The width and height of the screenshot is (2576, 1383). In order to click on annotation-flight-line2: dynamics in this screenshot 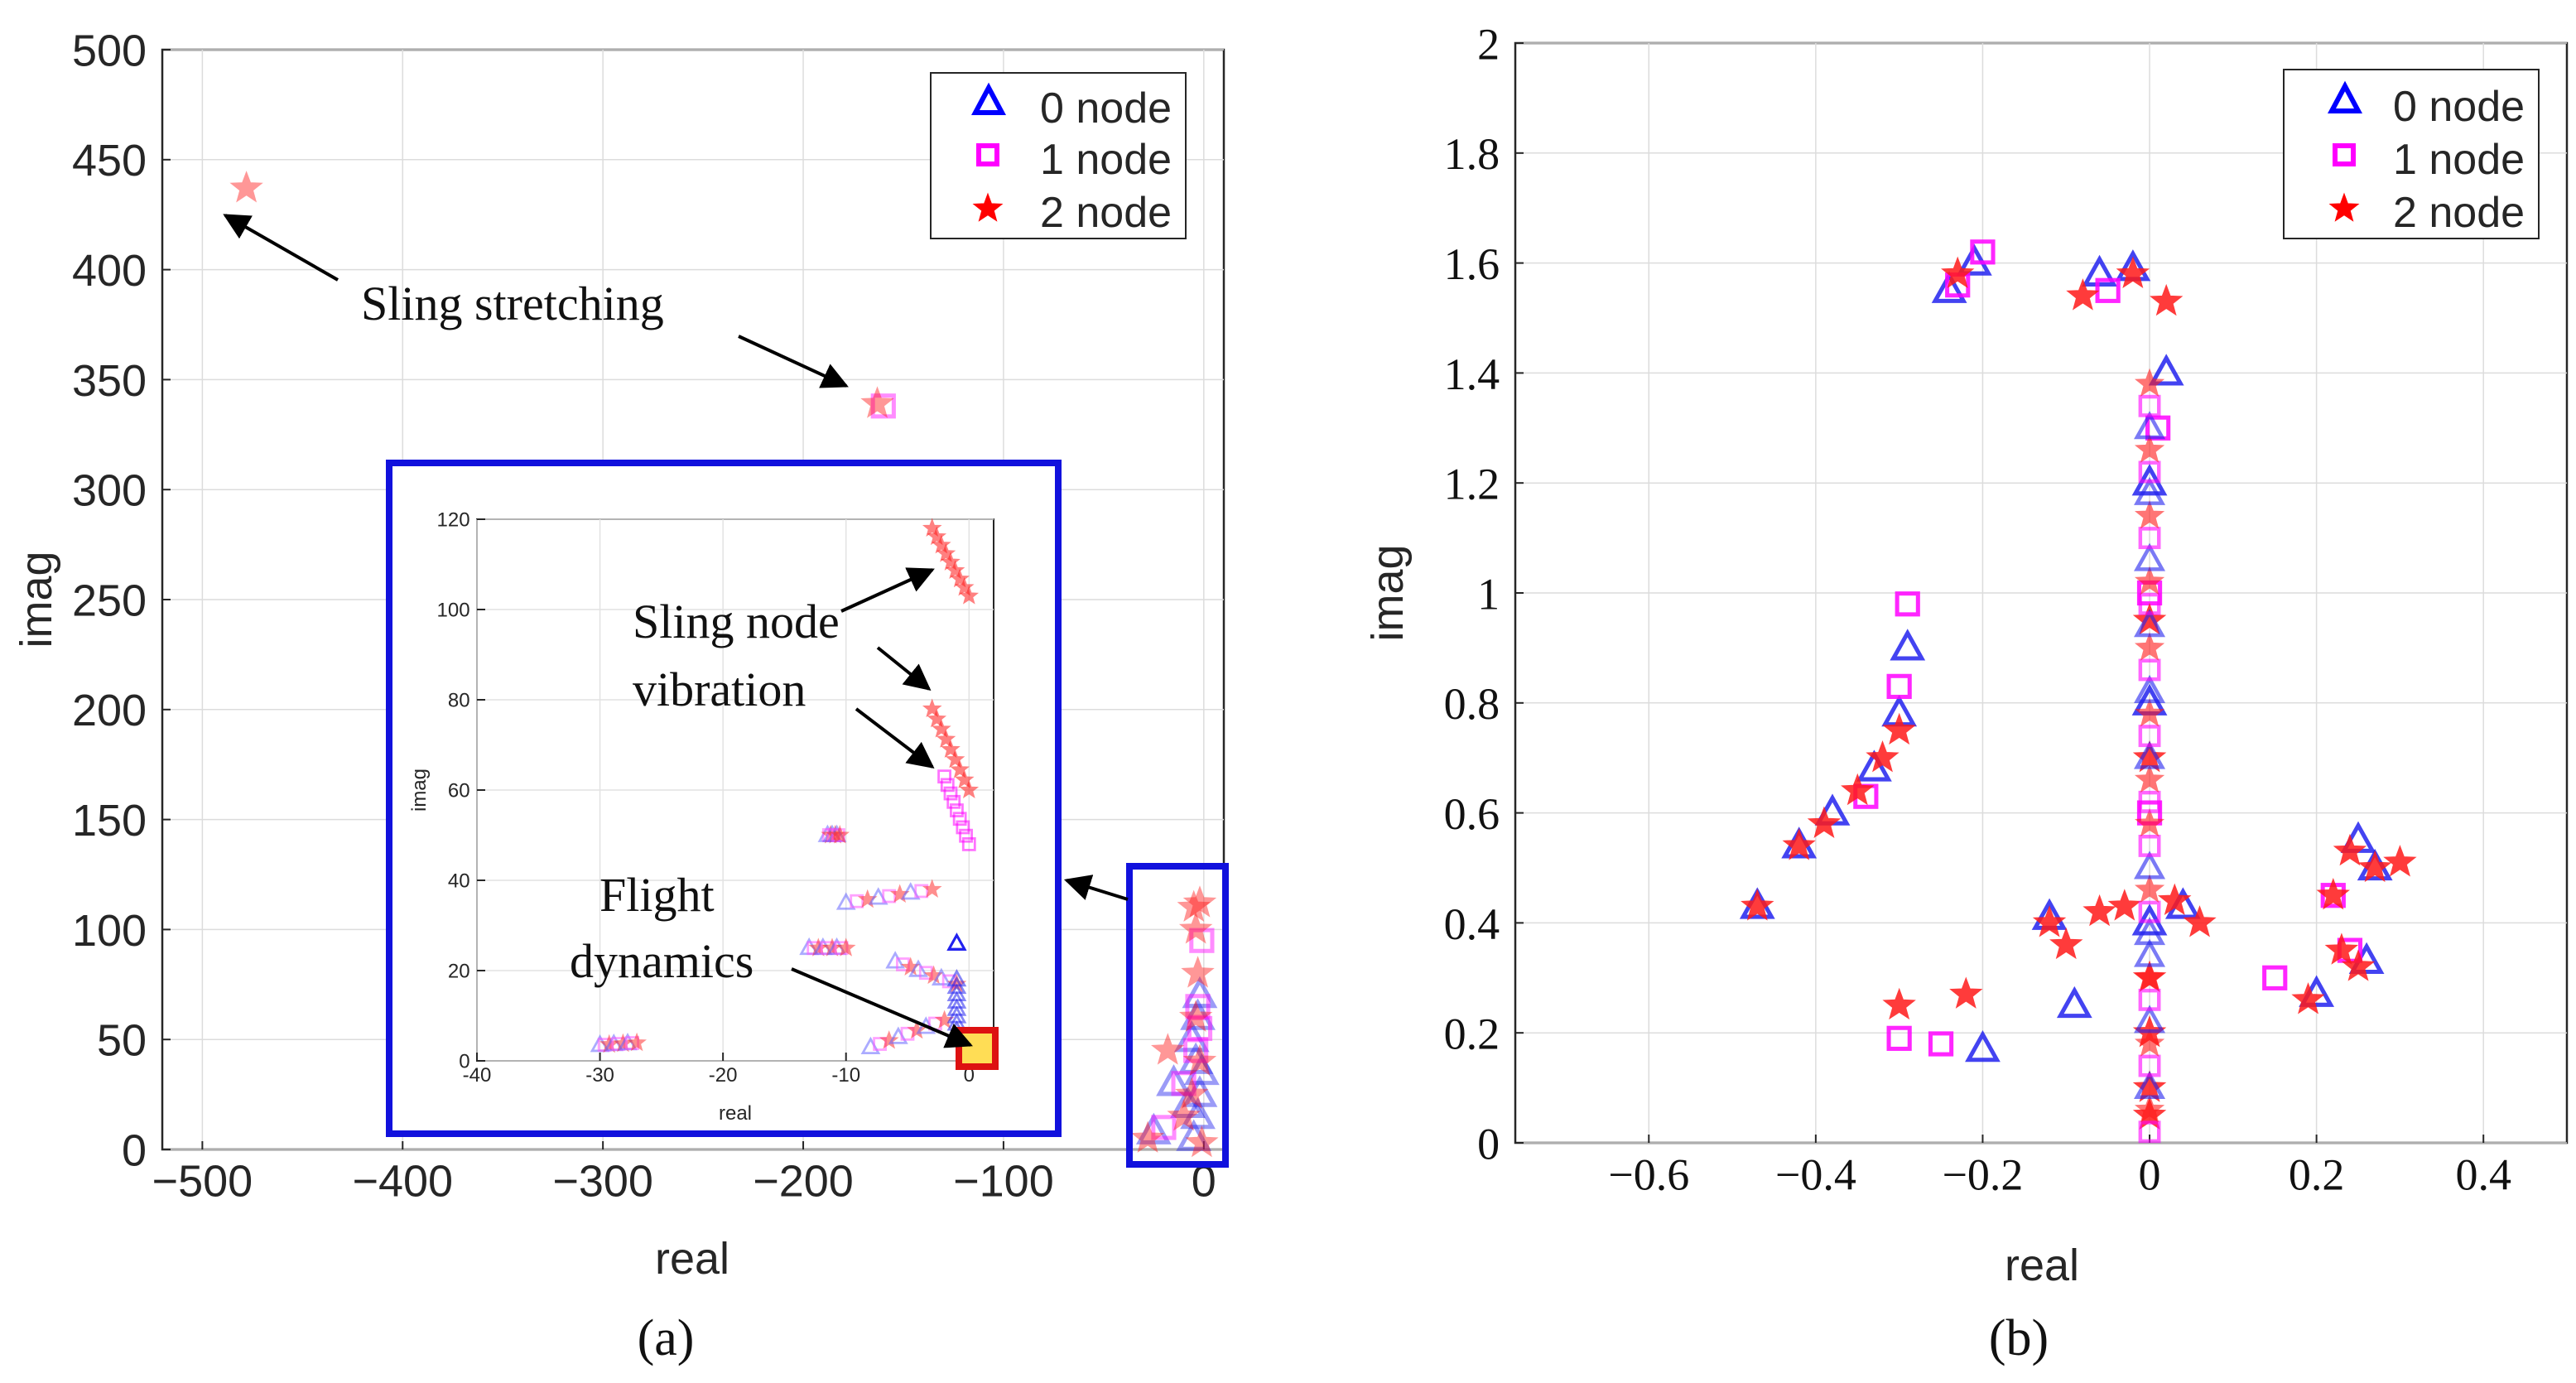, I will do `click(662, 961)`.